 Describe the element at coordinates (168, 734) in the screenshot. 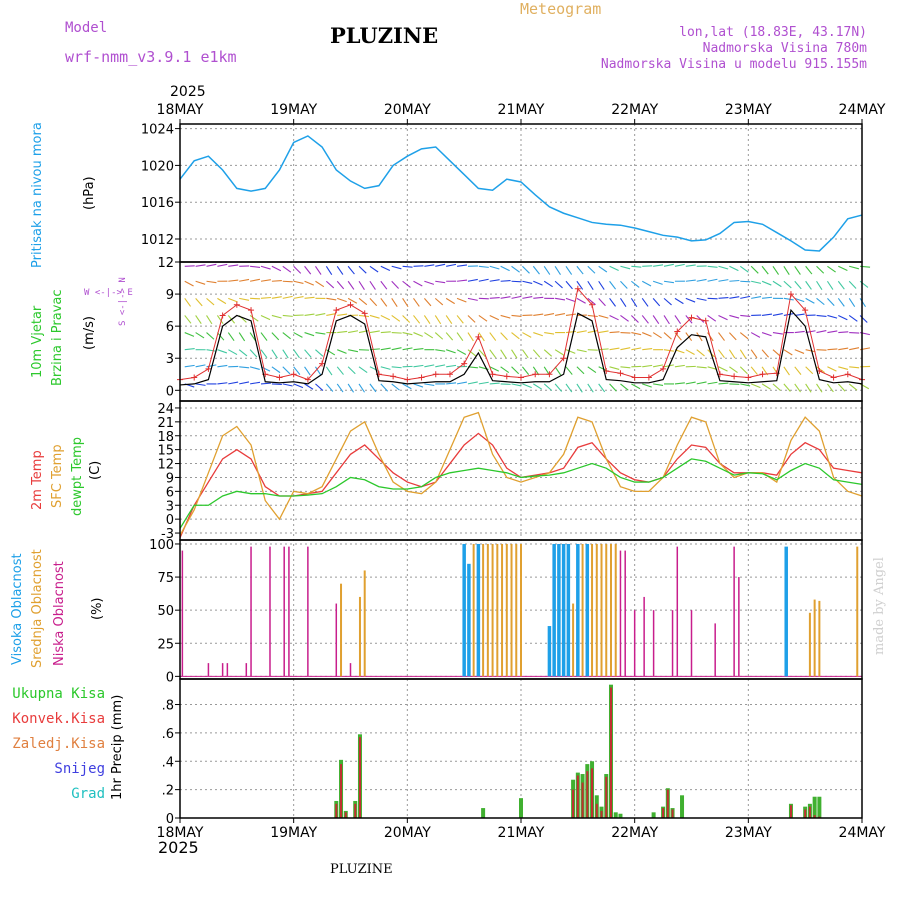

I see `precip-ytick-label: .6` at that location.